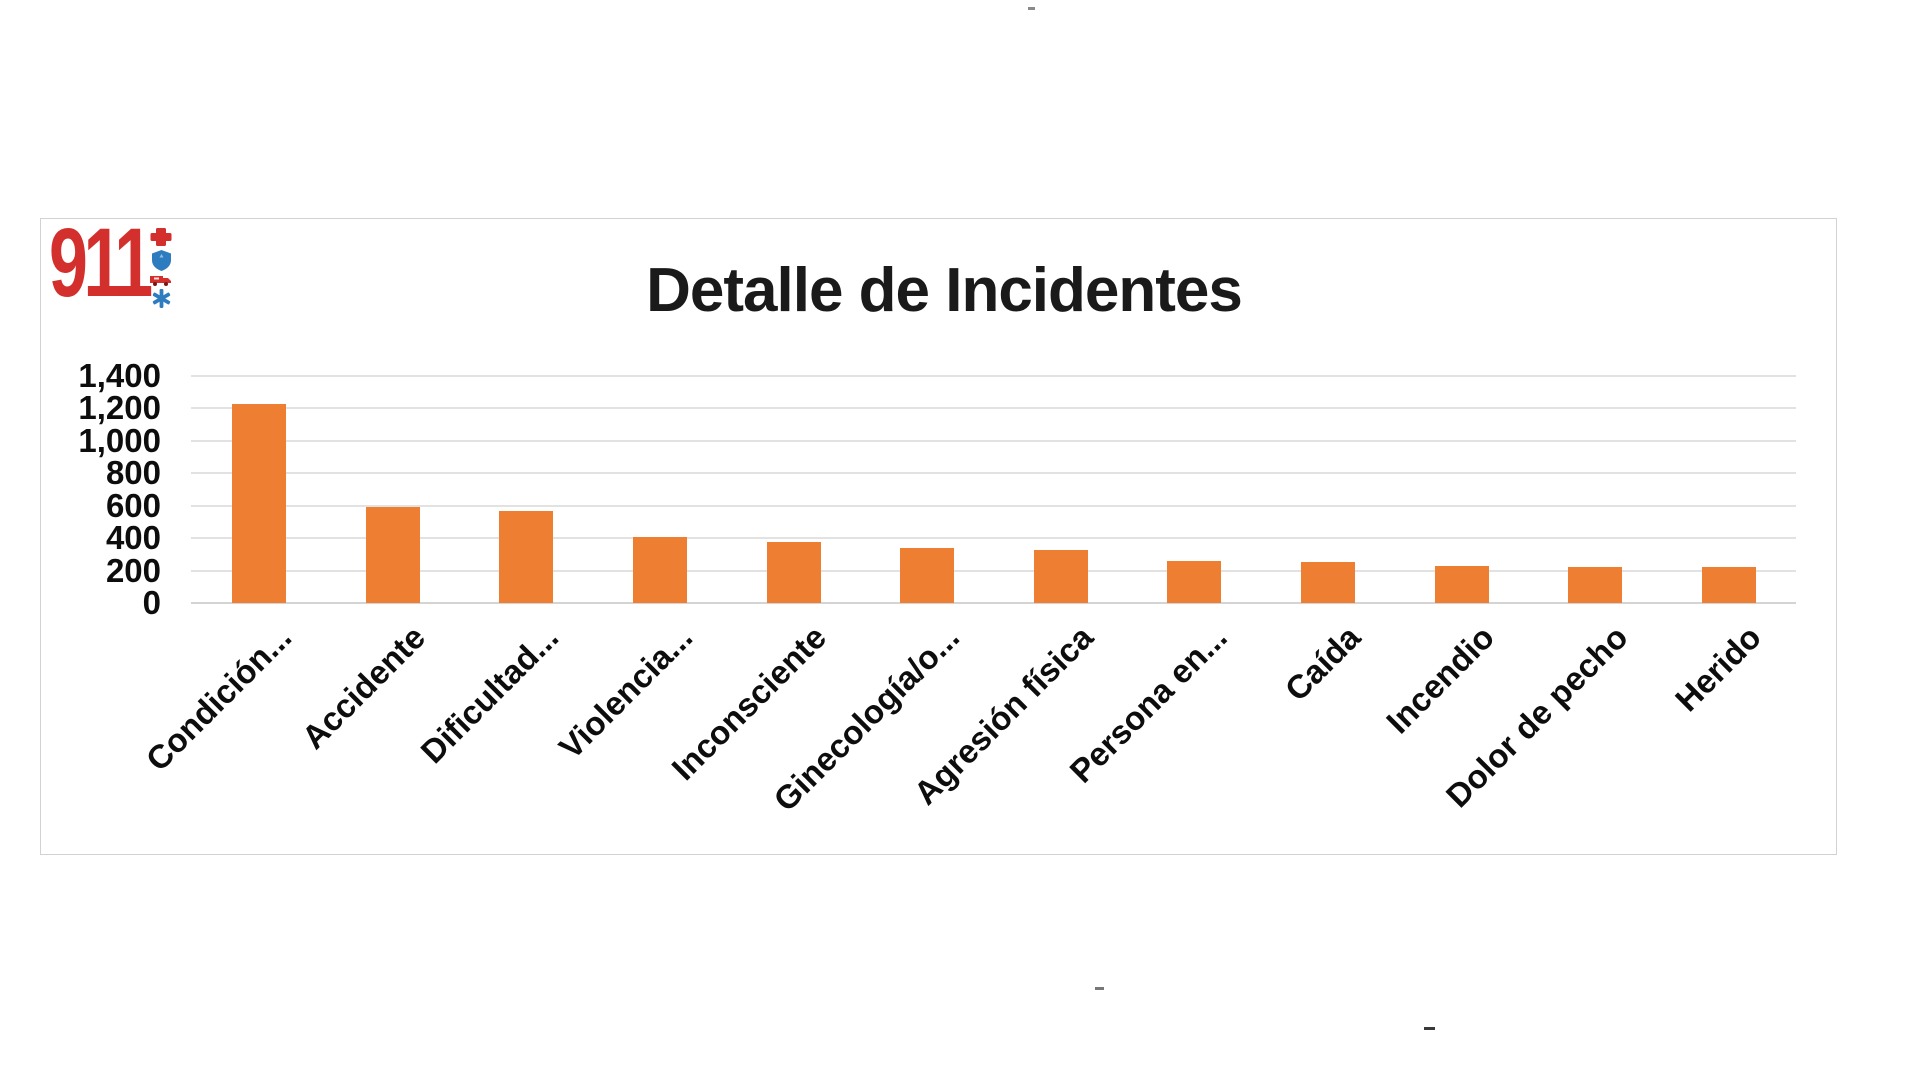  Describe the element at coordinates (363, 687) in the screenshot. I see `x-axis-category-label: Accidente` at that location.